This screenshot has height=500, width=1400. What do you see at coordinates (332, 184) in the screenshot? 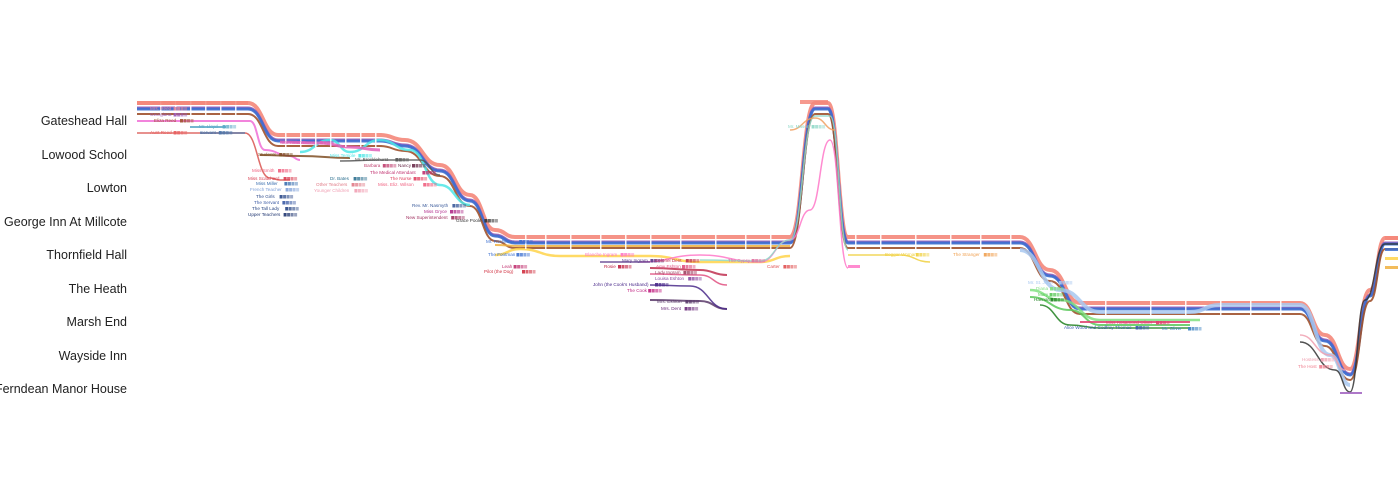
I see `character-label: Other Teachers` at bounding box center [332, 184].